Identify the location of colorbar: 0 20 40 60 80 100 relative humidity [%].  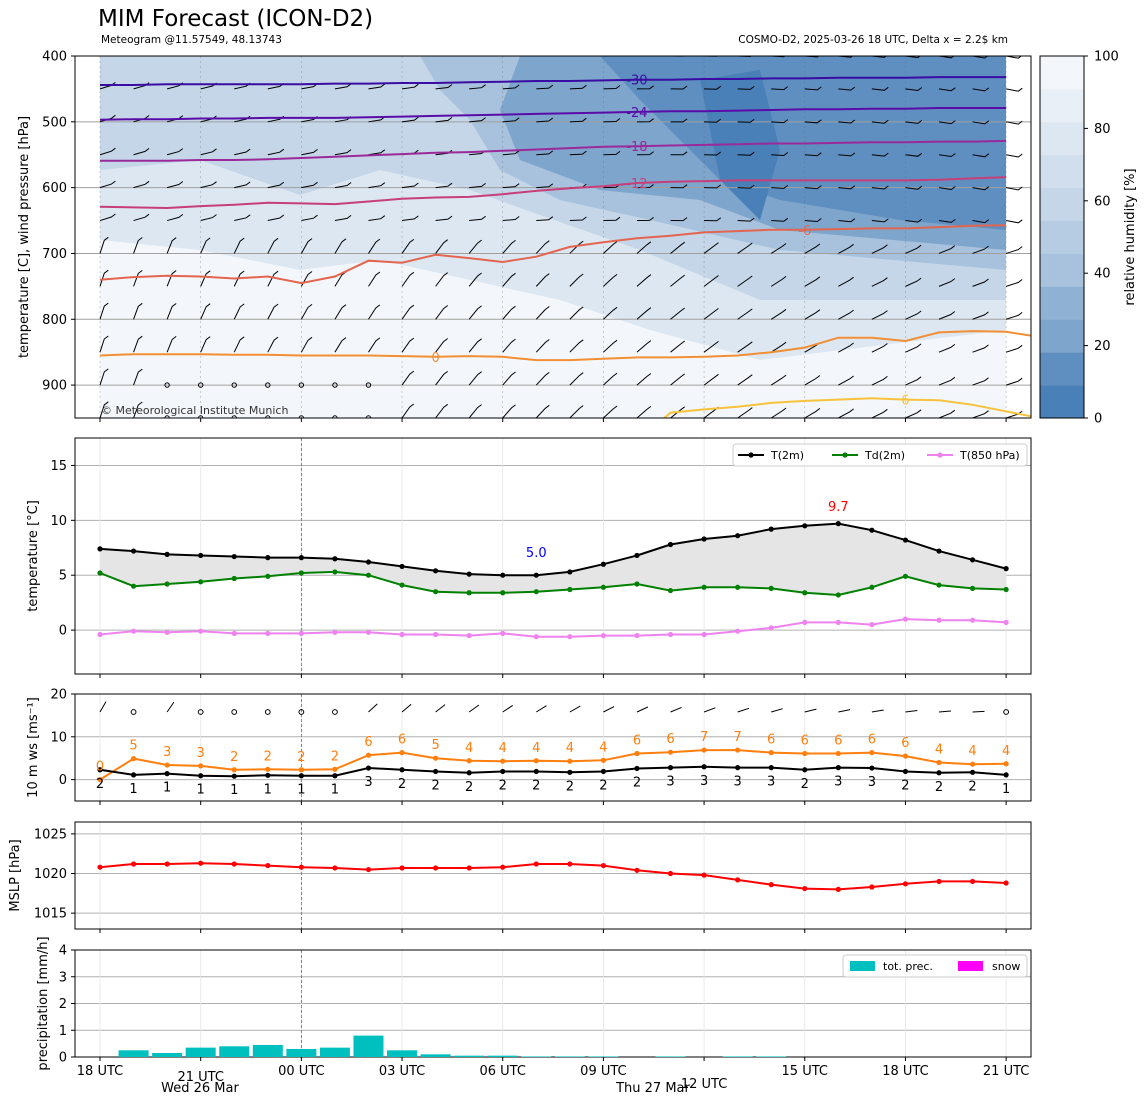
(1088, 238).